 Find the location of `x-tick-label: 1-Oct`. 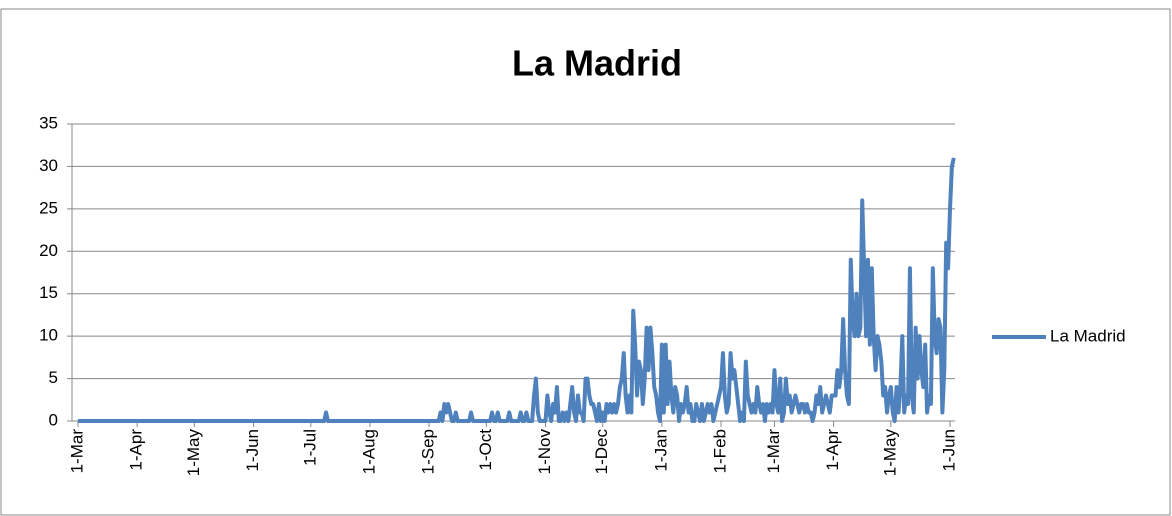

x-tick-label: 1-Oct is located at coordinates (485, 450).